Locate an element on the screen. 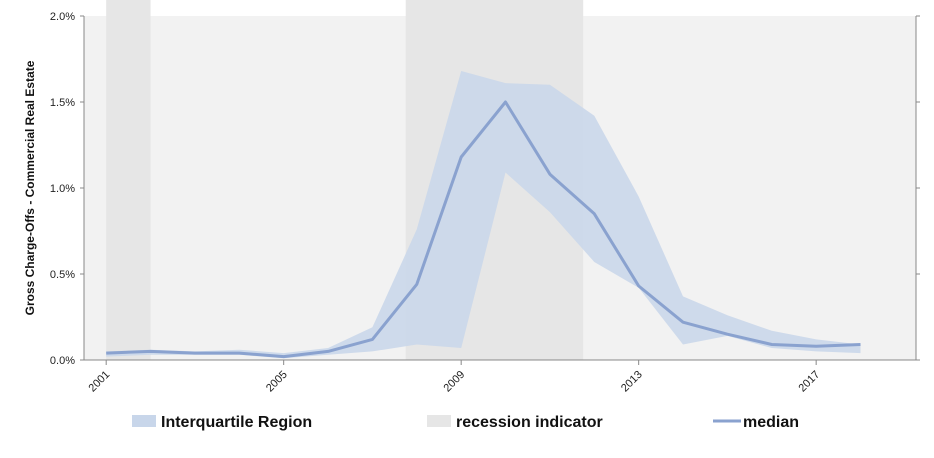 This screenshot has width=934, height=458. x-tick-label: 2001 is located at coordinates (100, 382).